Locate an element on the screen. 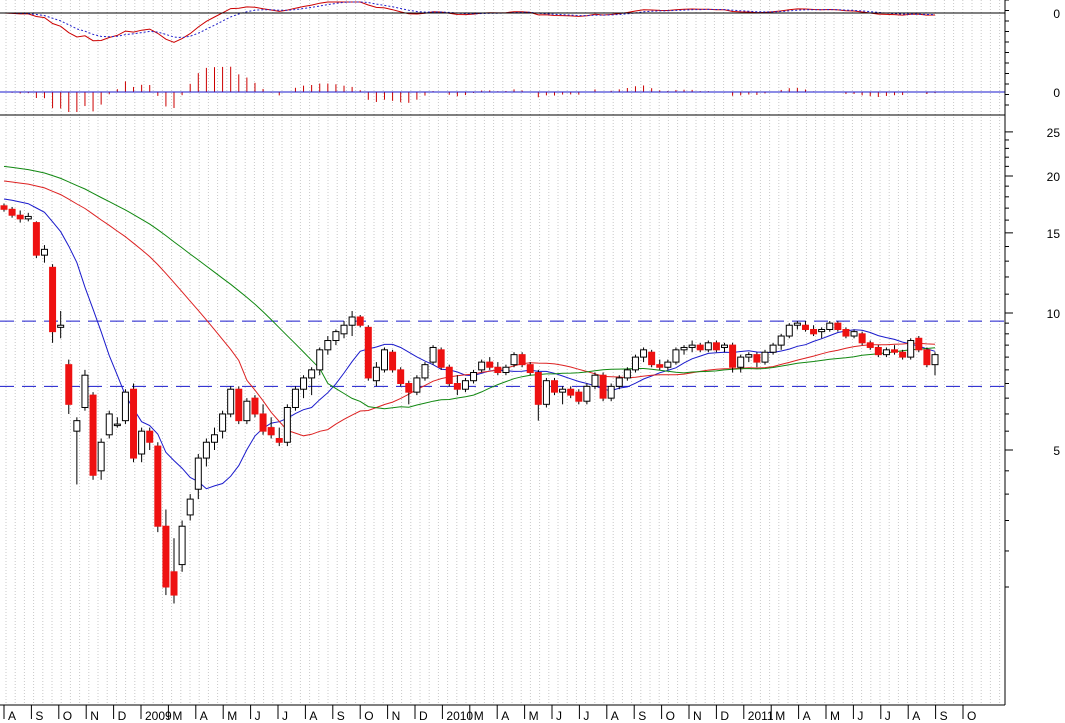  month-label: 2011 is located at coordinates (761, 716).